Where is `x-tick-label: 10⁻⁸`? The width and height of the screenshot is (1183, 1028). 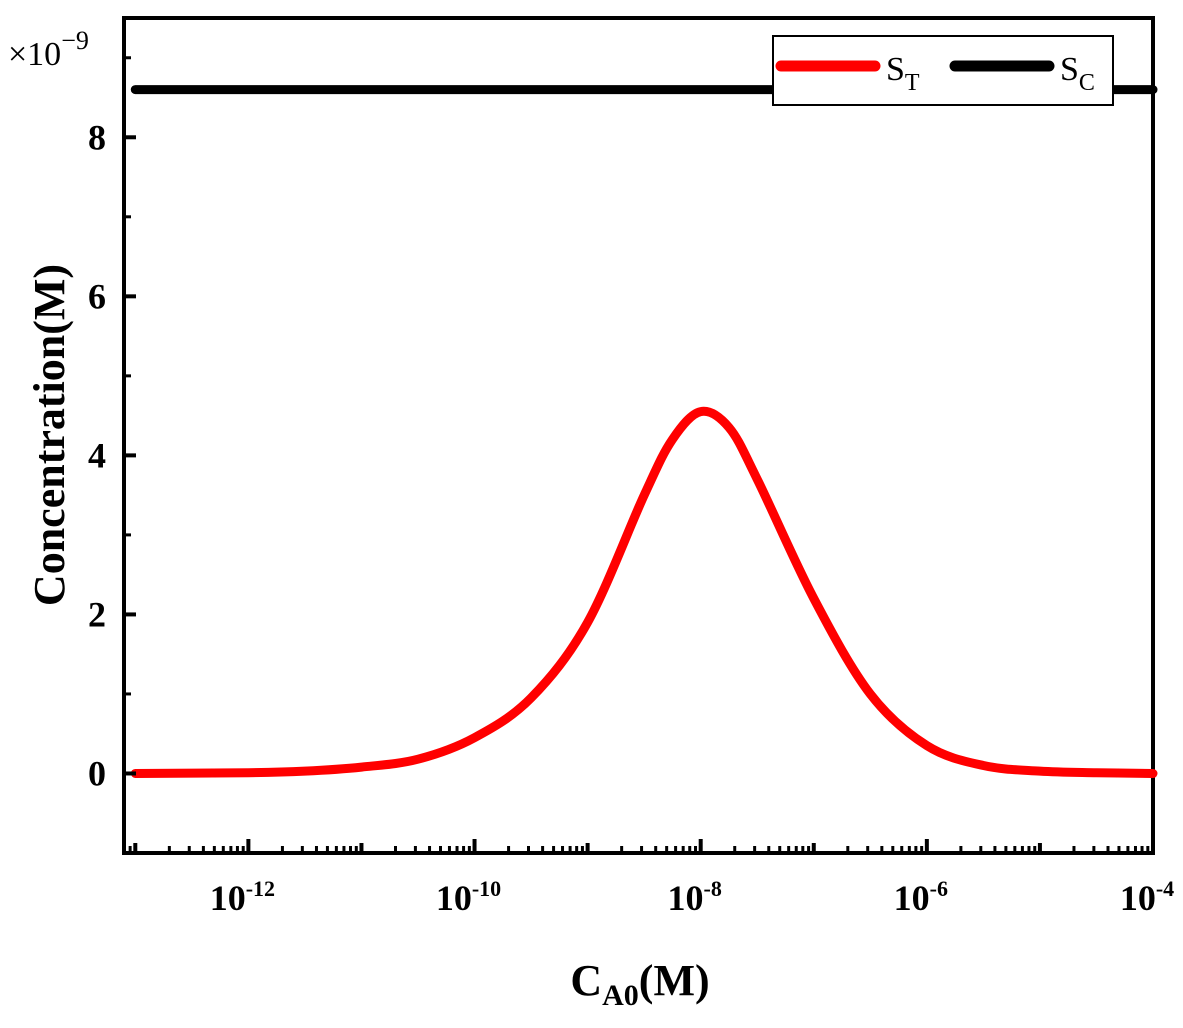 x-tick-label: 10⁻⁸ is located at coordinates (695, 897).